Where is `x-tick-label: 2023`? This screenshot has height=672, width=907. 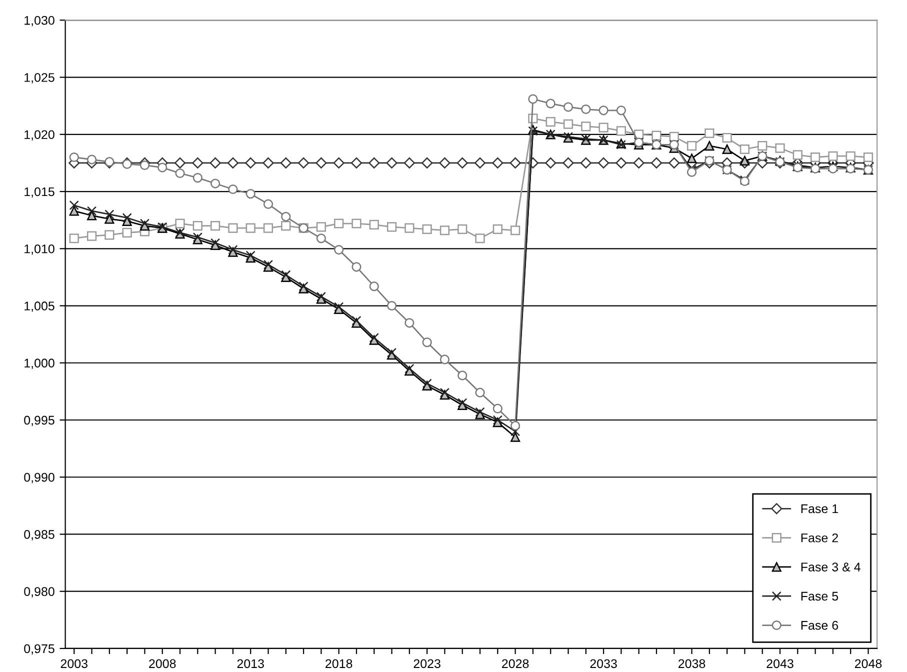 x-tick-label: 2023 is located at coordinates (427, 663).